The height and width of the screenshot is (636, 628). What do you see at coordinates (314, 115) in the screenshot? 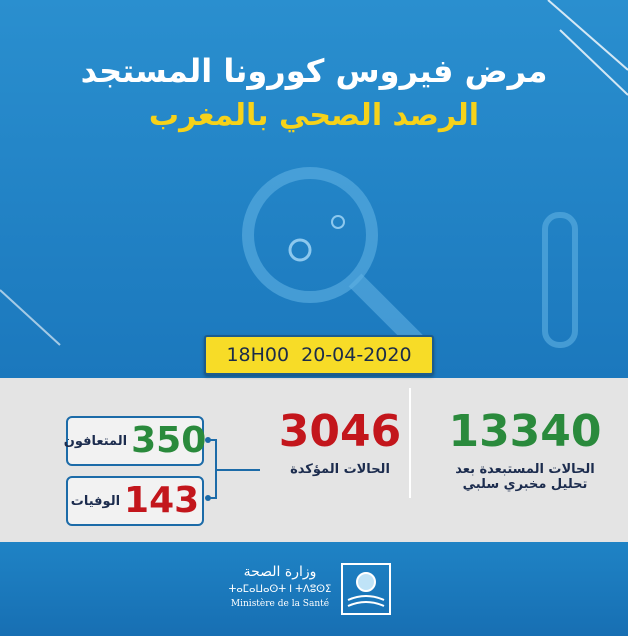
I see `subtitle: الرصد الصحي بالمغرب` at bounding box center [314, 115].